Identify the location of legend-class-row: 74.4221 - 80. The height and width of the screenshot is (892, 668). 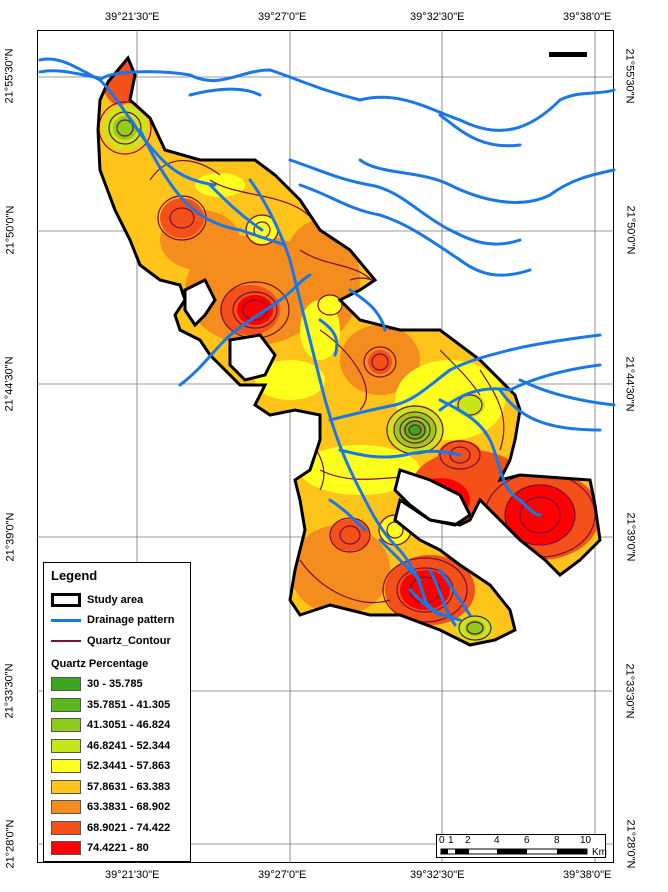
(100, 848).